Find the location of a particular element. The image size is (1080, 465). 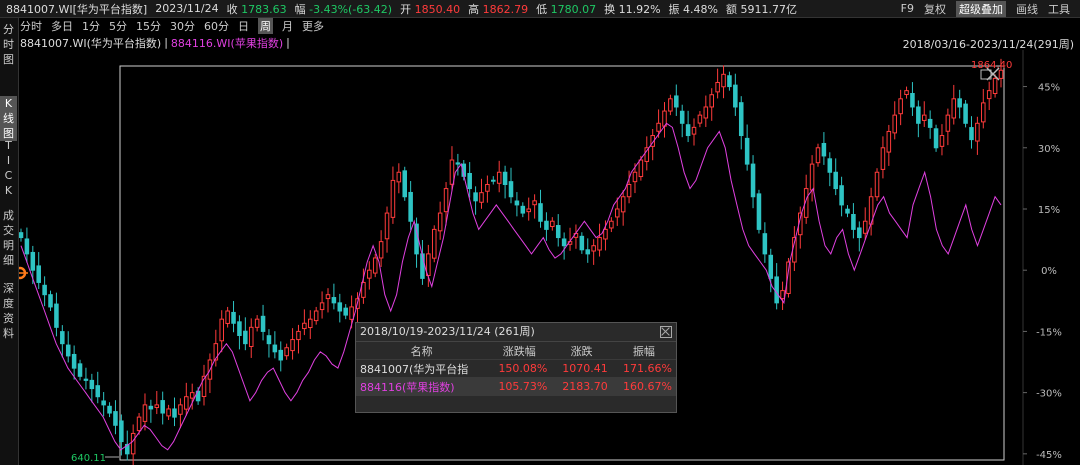

amplitude-value: 4.48% is located at coordinates (700, 9).